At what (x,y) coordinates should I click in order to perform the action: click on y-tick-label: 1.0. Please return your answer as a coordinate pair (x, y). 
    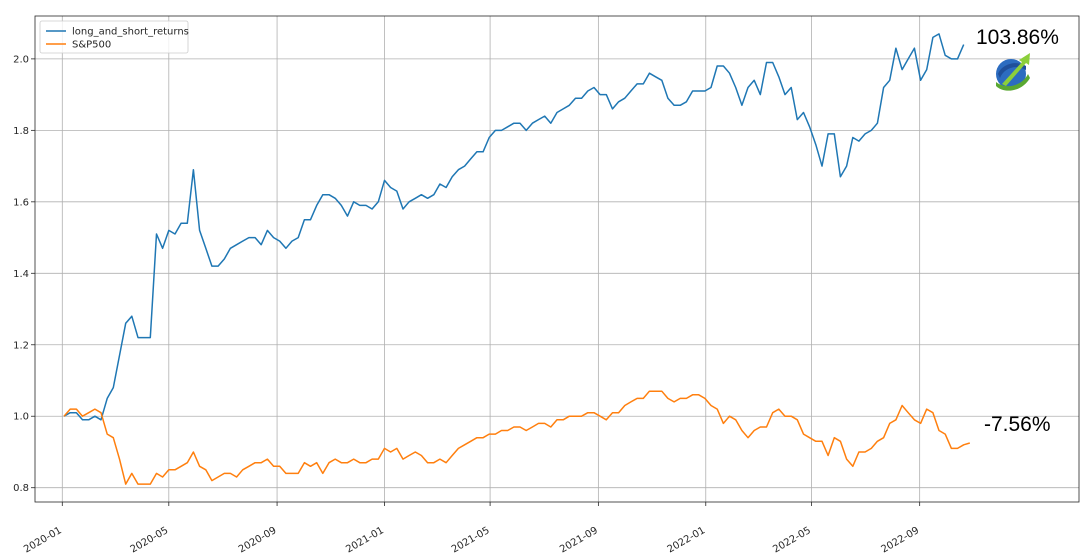
    Looking at the image, I should click on (21, 417).